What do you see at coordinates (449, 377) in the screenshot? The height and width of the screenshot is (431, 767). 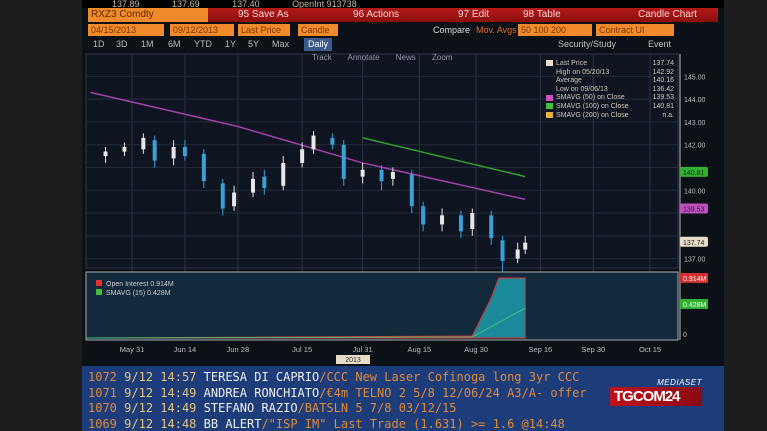 I see `news-headline: /CCC New Laser Cofinoga long 3yr CCC` at bounding box center [449, 377].